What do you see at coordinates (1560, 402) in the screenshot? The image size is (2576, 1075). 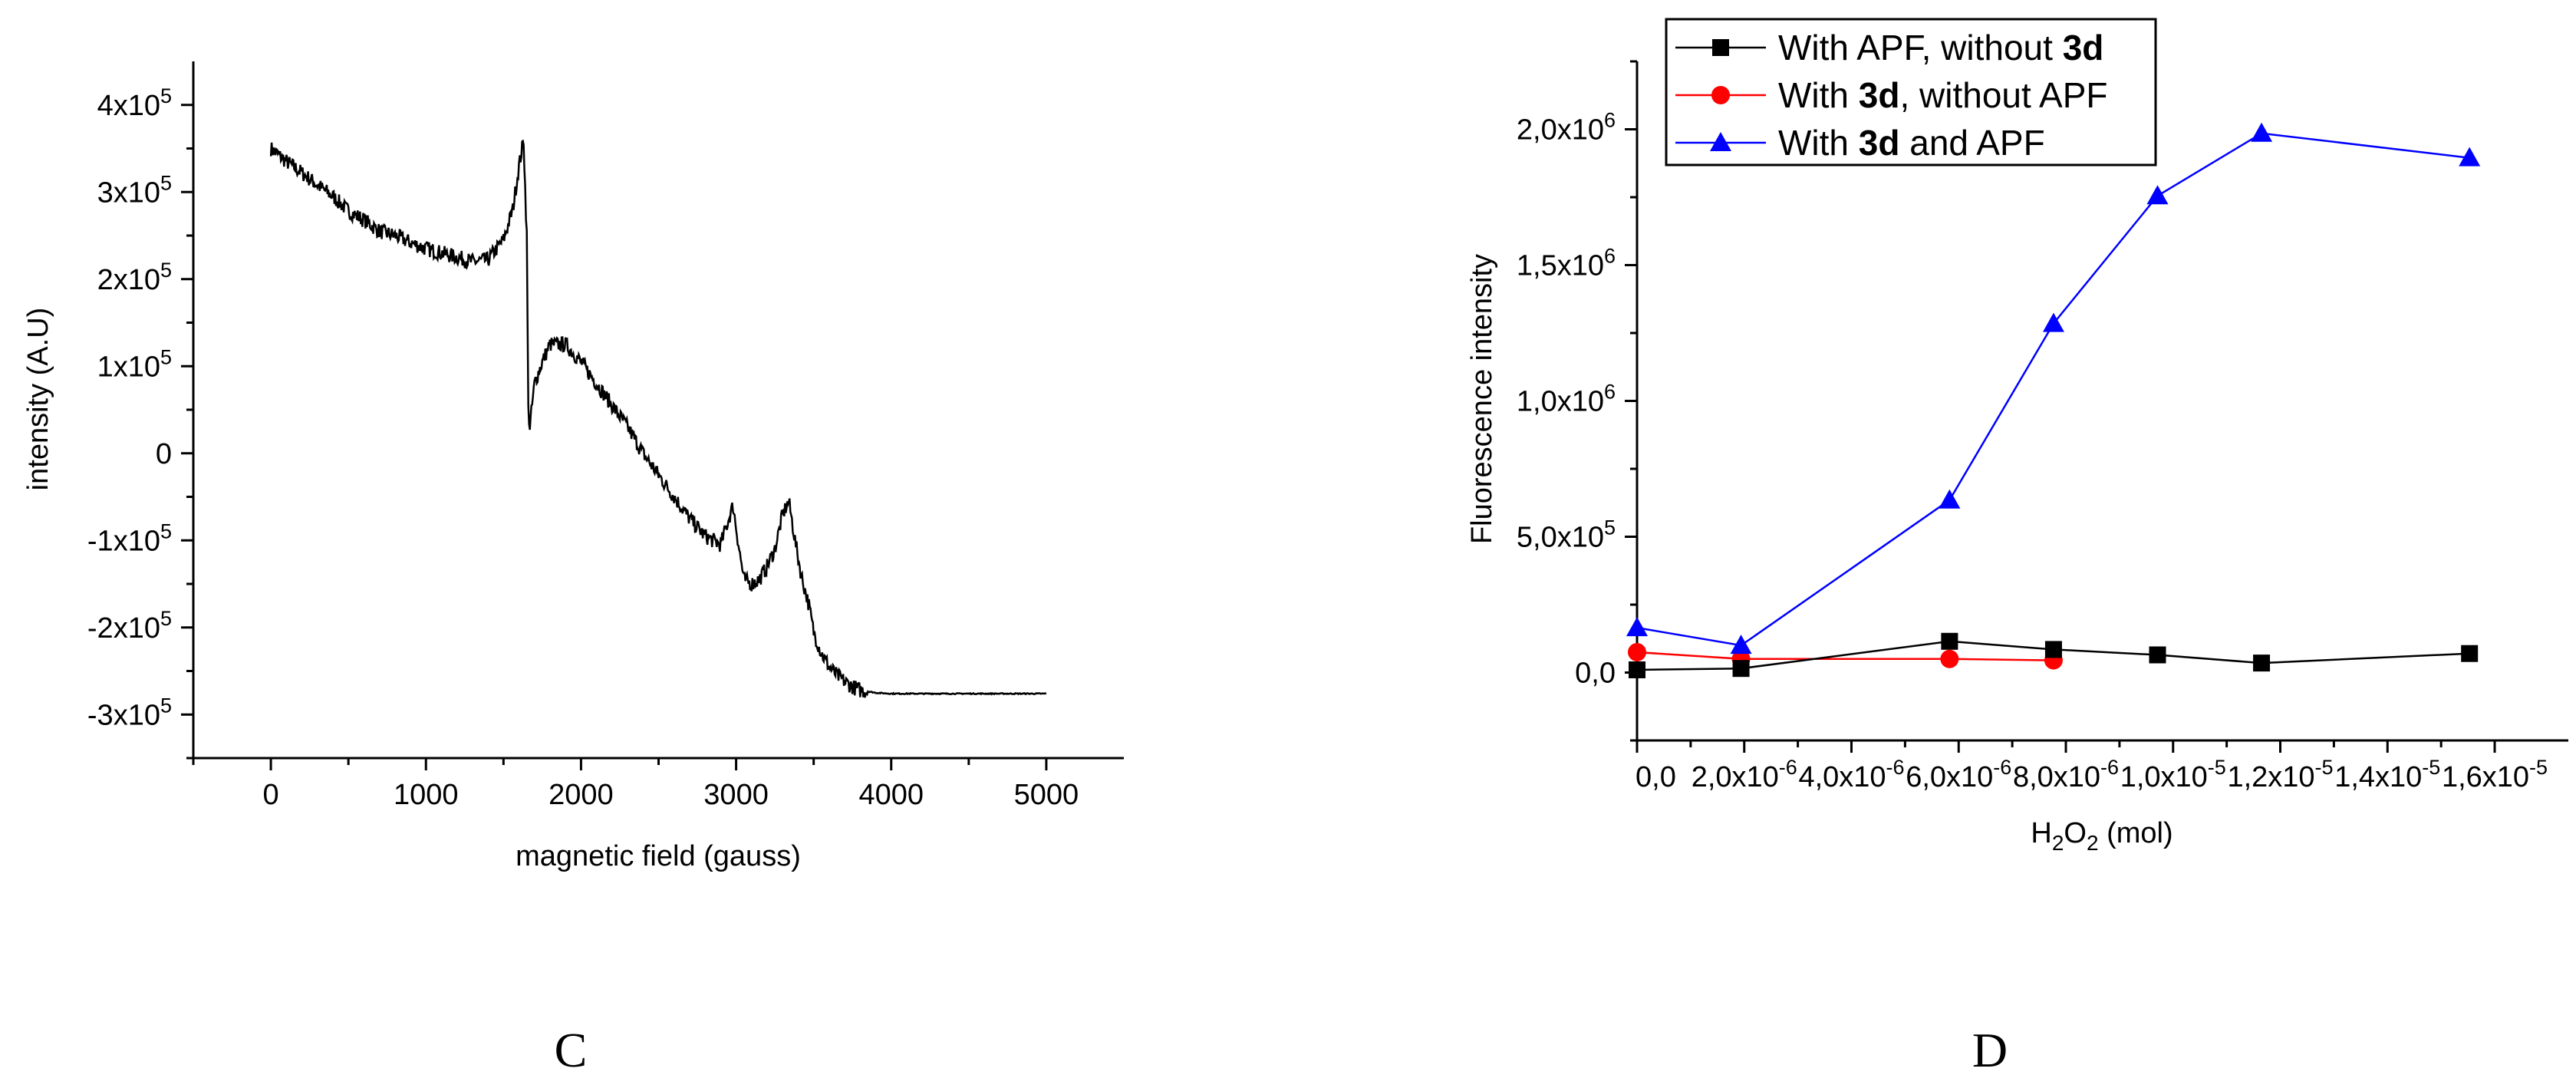 I see `chart-d-y-tick-label-base: 1,0x10` at bounding box center [1560, 402].